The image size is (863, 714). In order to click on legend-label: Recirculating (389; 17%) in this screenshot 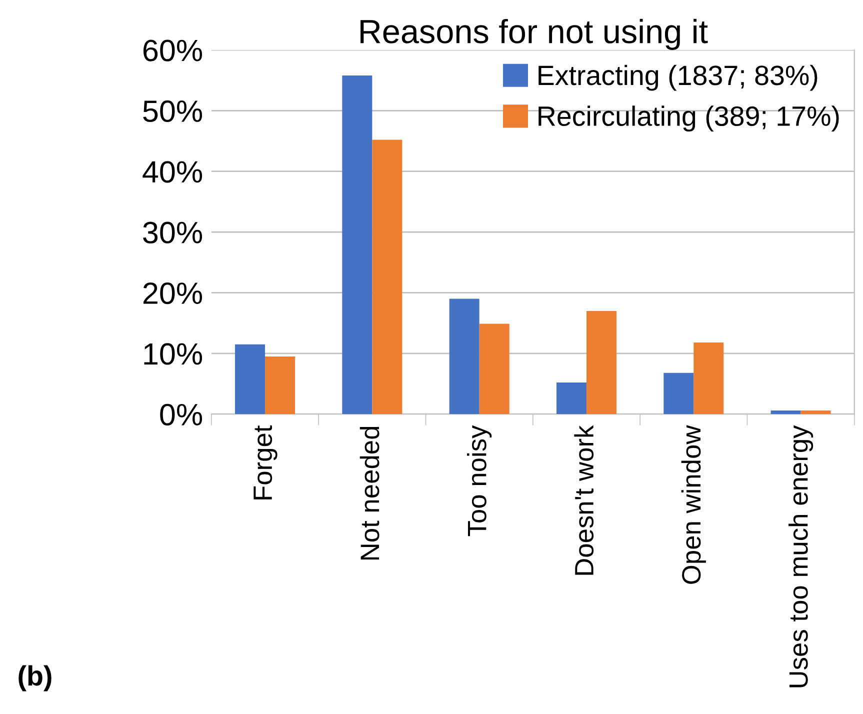, I will do `click(688, 119)`.